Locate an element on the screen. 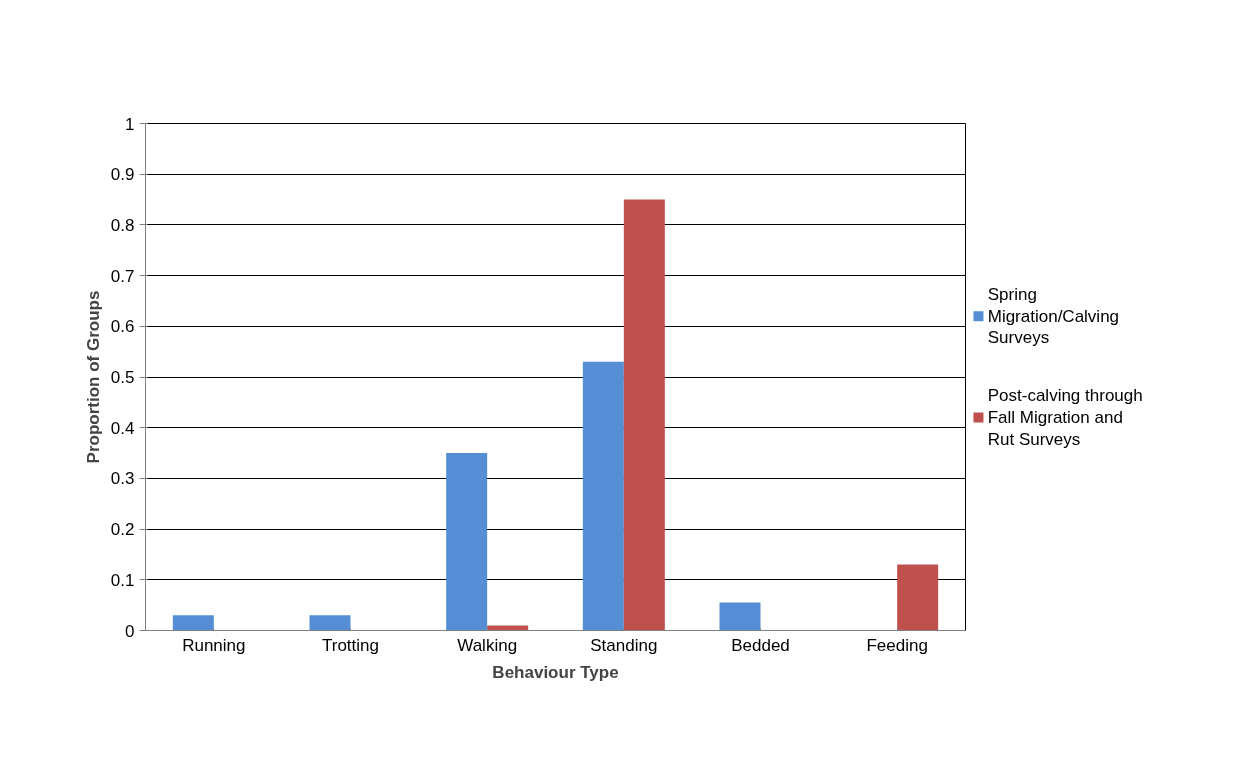  y-tick-label: 0 is located at coordinates (130, 631).